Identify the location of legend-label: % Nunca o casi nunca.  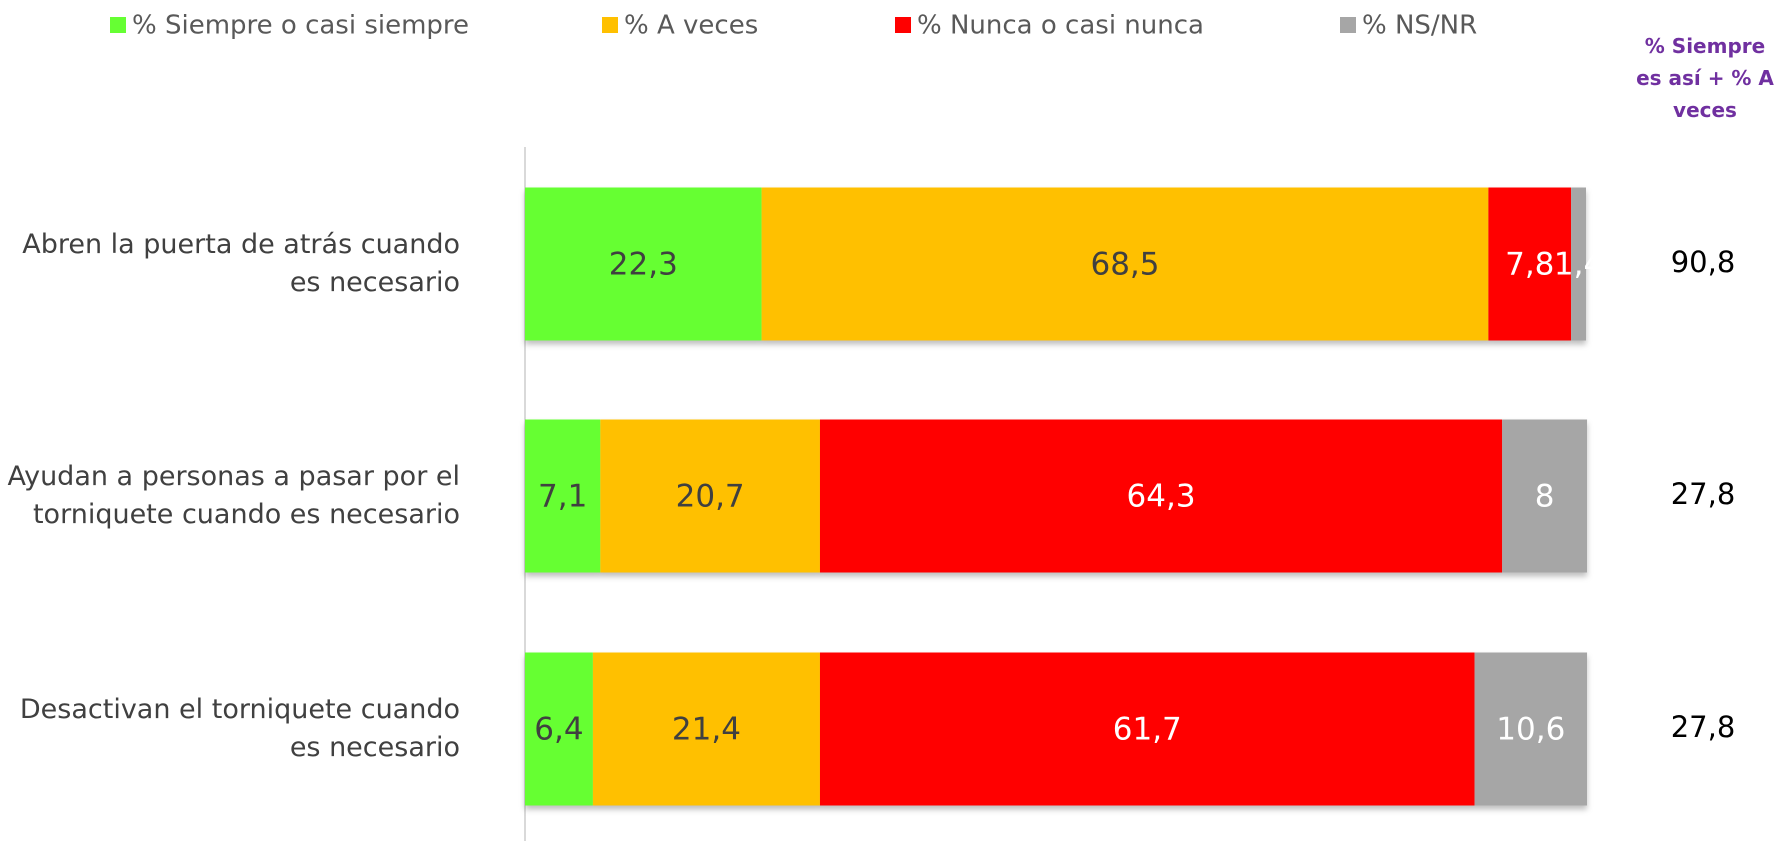
(1060, 26).